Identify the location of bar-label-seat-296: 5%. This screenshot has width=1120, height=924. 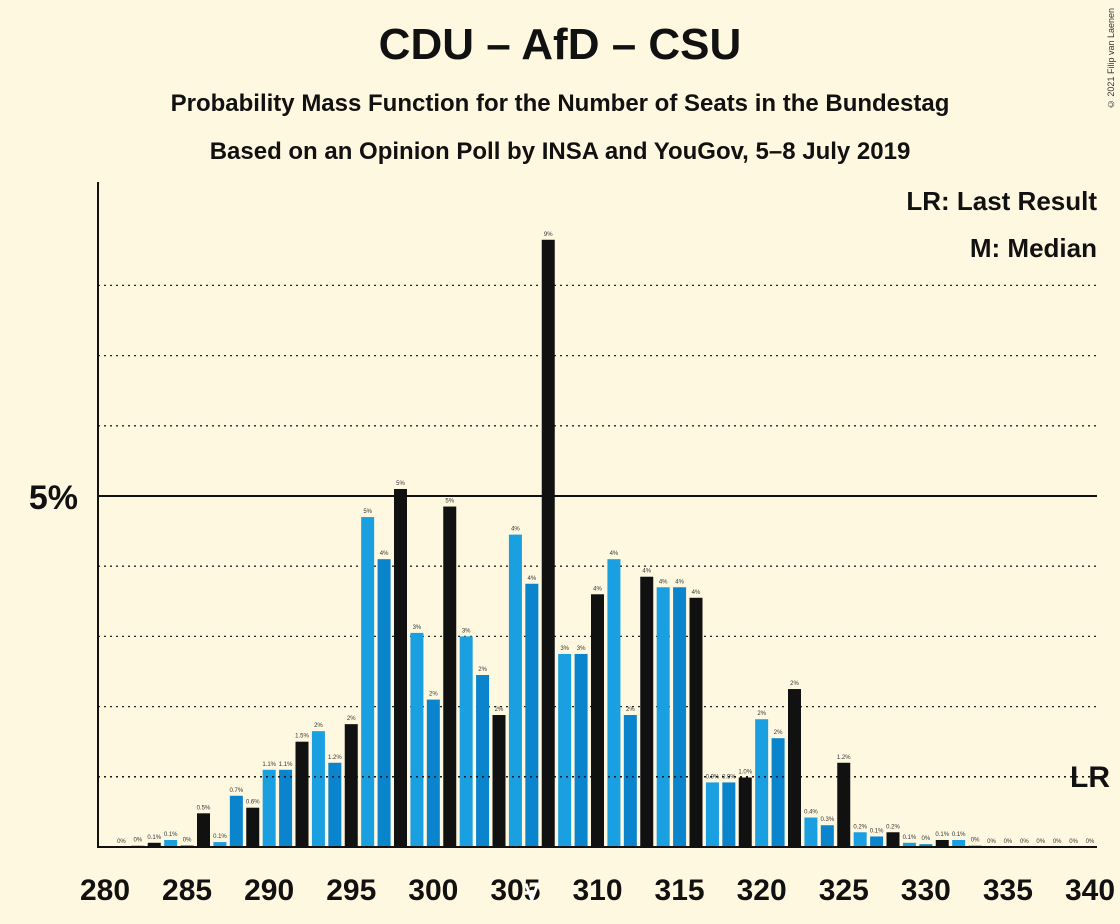
(367, 512).